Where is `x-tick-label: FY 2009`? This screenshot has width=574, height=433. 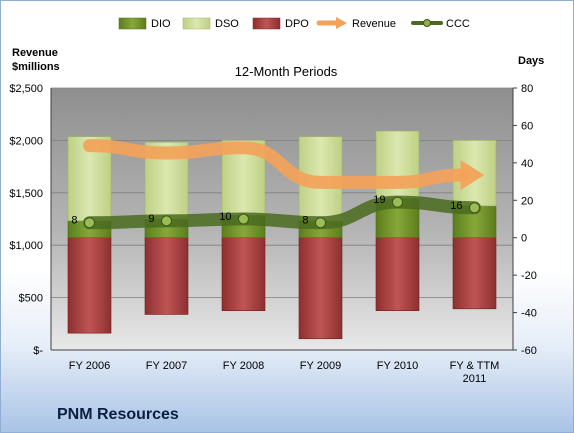 x-tick-label: FY 2009 is located at coordinates (320, 366).